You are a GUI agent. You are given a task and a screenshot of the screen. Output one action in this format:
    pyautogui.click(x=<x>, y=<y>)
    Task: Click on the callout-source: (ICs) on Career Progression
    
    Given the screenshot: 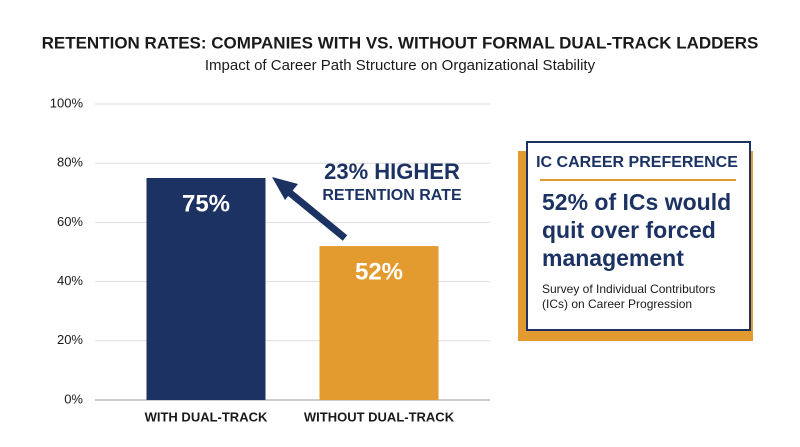 What is the action you would take?
    pyautogui.click(x=617, y=304)
    